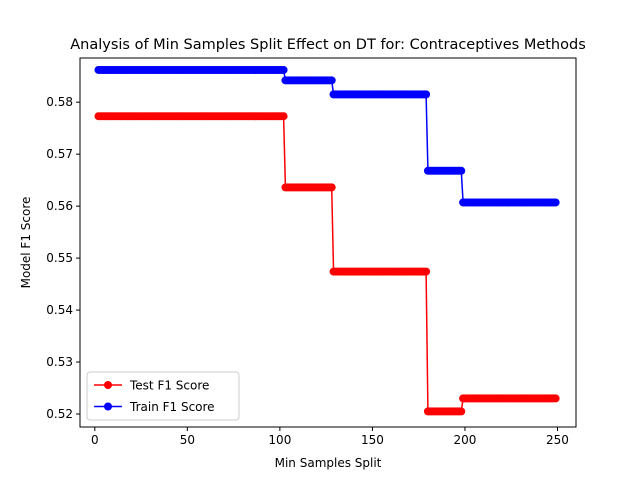  I want to click on legend-box, so click(163, 396).